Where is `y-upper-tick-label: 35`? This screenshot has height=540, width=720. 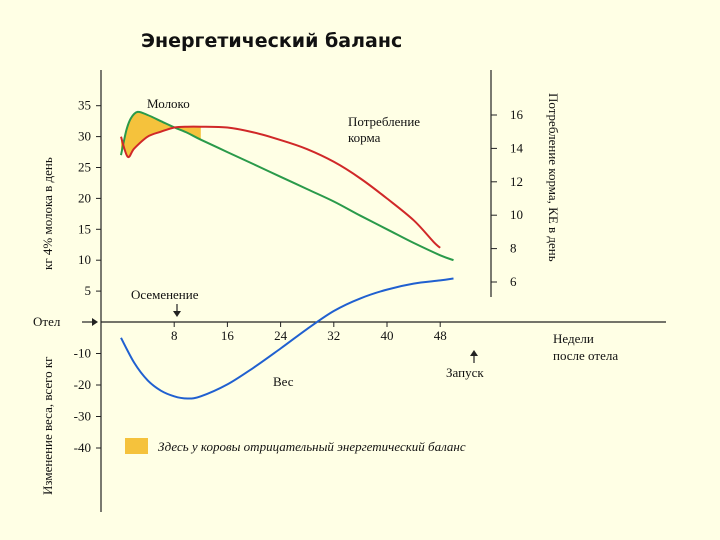
y-upper-tick-label: 35 is located at coordinates (84, 105).